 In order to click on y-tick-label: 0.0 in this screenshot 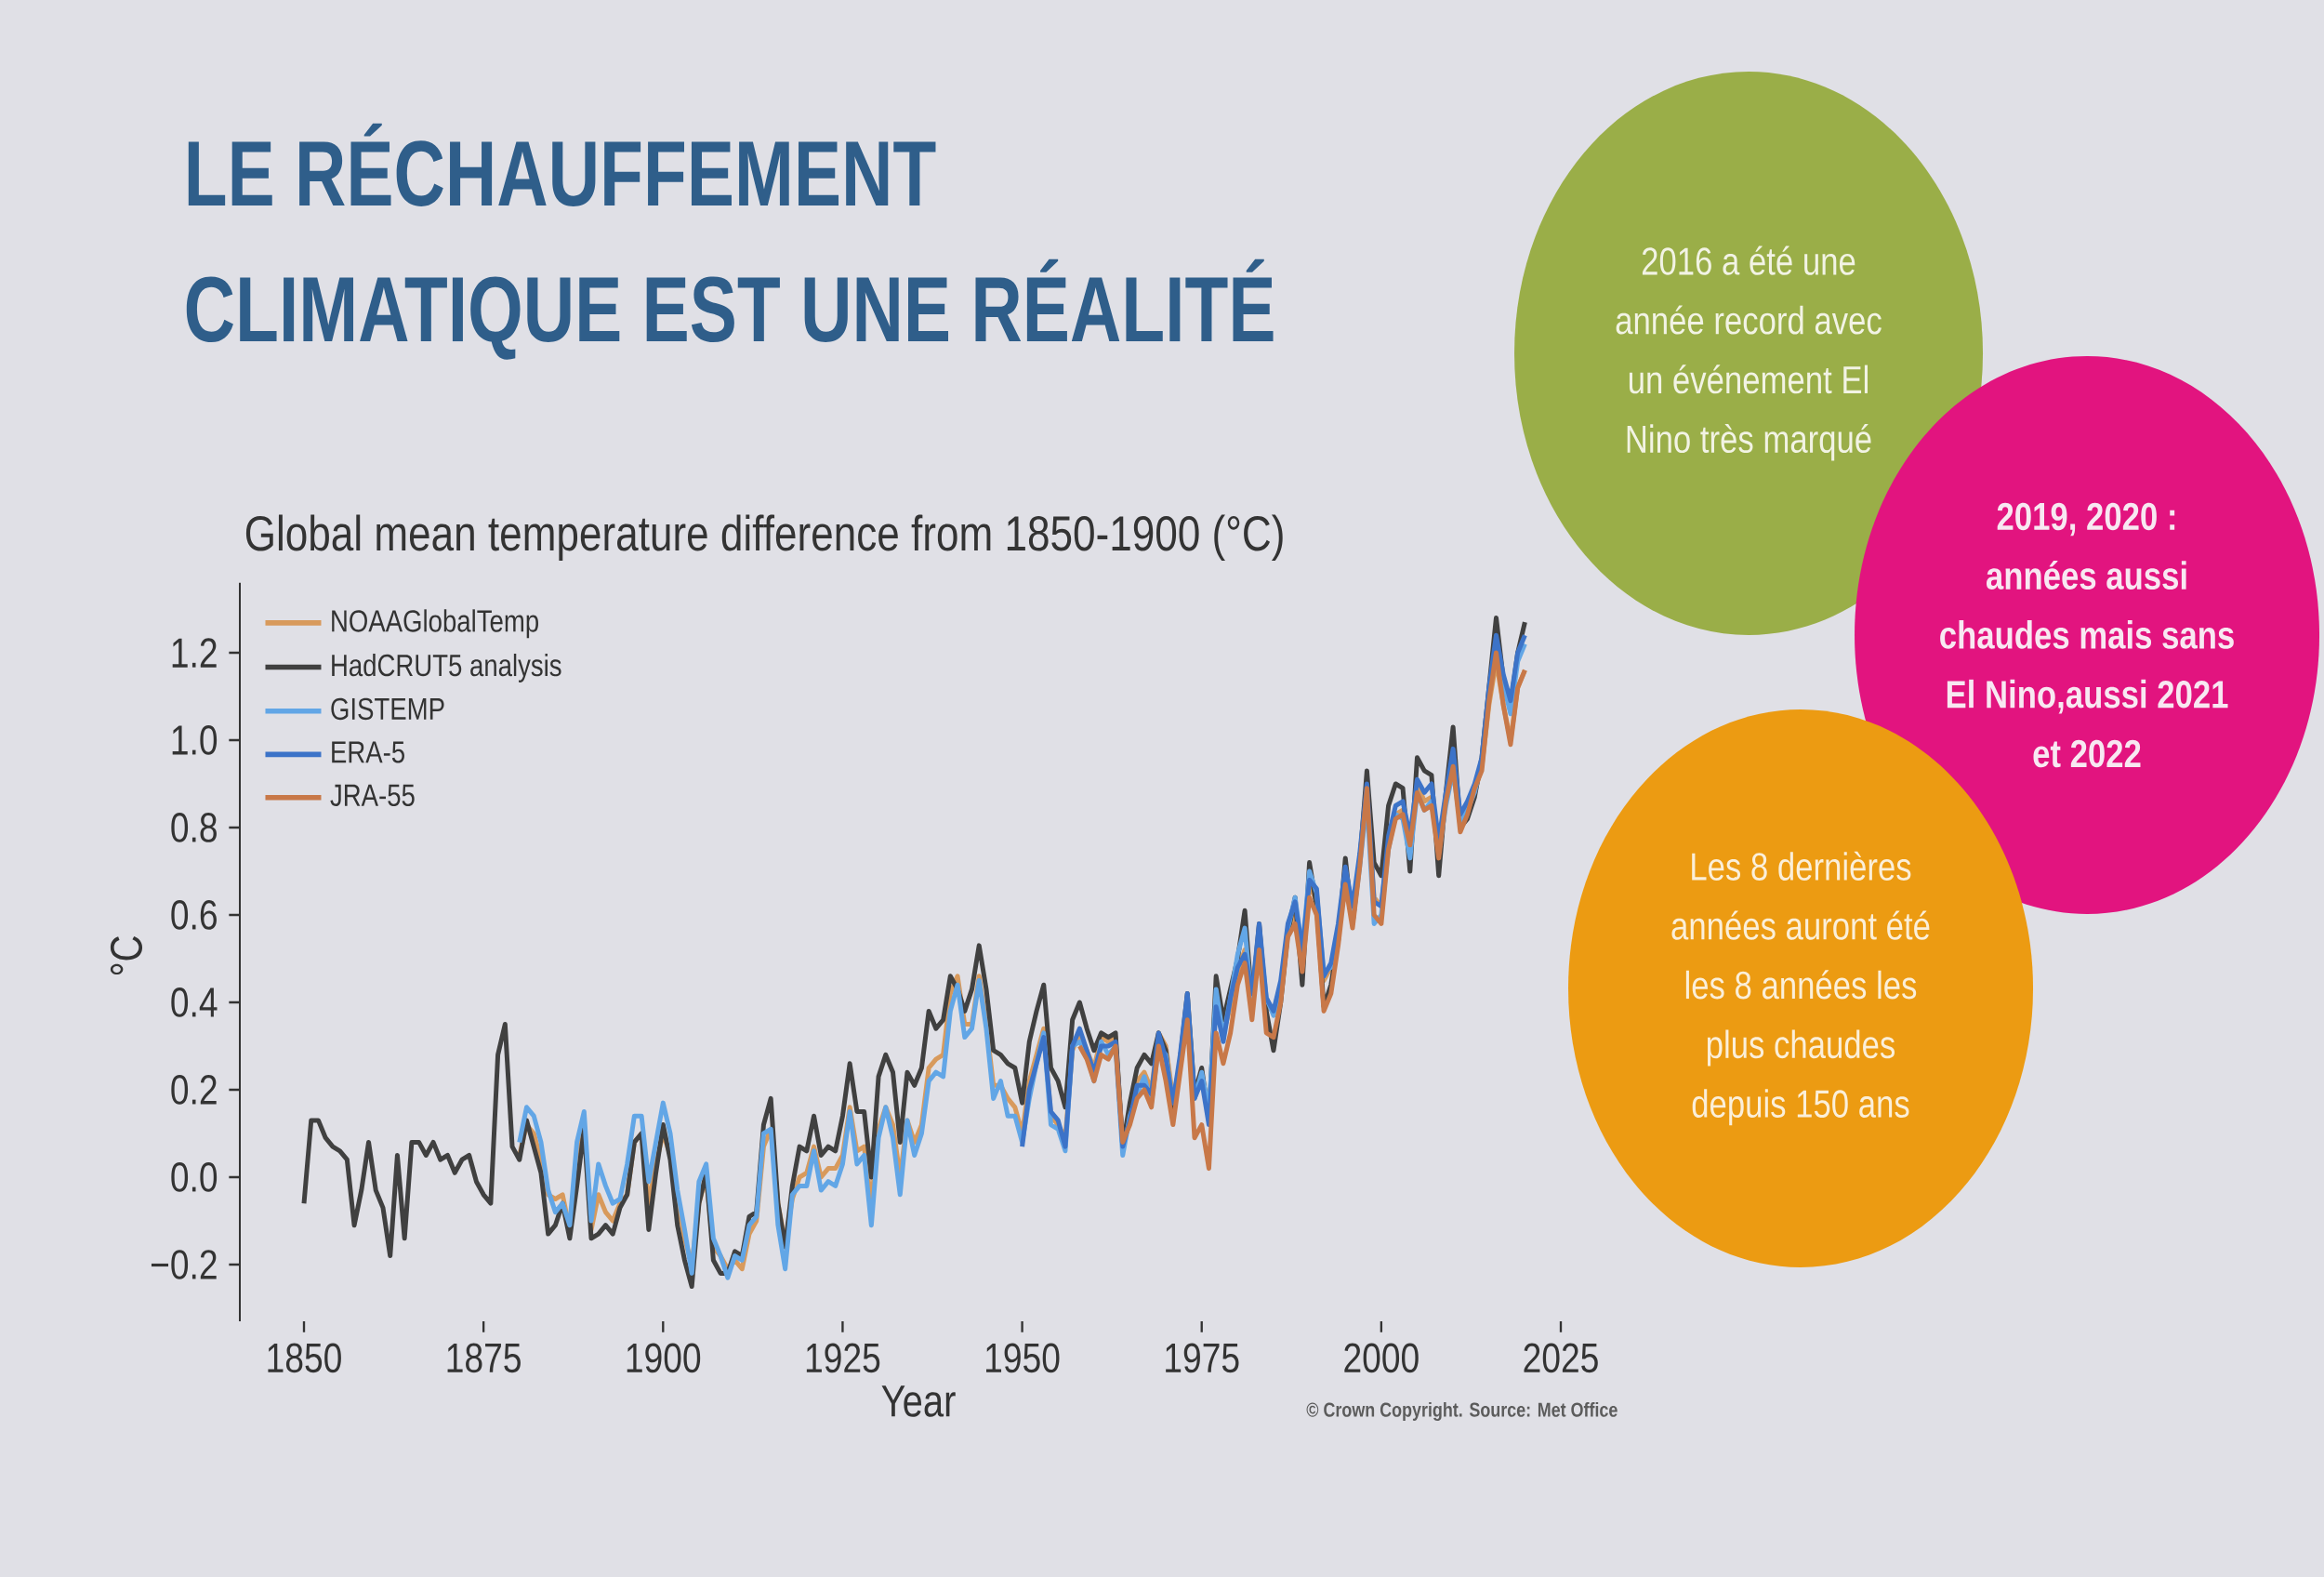, I will do `click(194, 1177)`.